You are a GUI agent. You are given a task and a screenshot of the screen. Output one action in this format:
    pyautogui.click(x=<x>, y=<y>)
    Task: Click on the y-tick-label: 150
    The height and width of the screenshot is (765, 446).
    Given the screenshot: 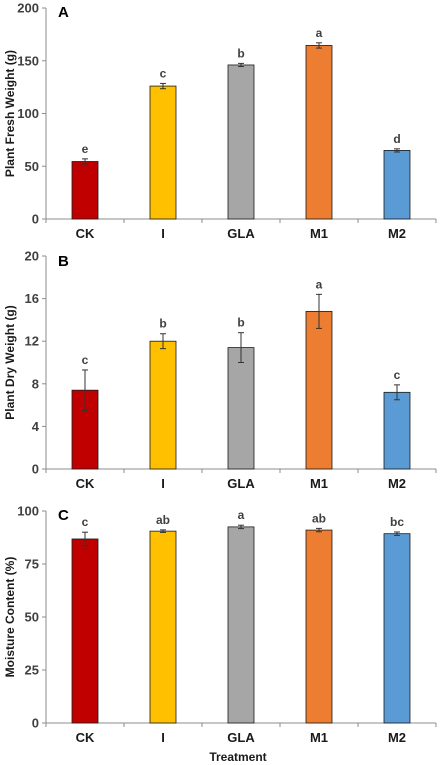 What is the action you would take?
    pyautogui.click(x=28, y=60)
    